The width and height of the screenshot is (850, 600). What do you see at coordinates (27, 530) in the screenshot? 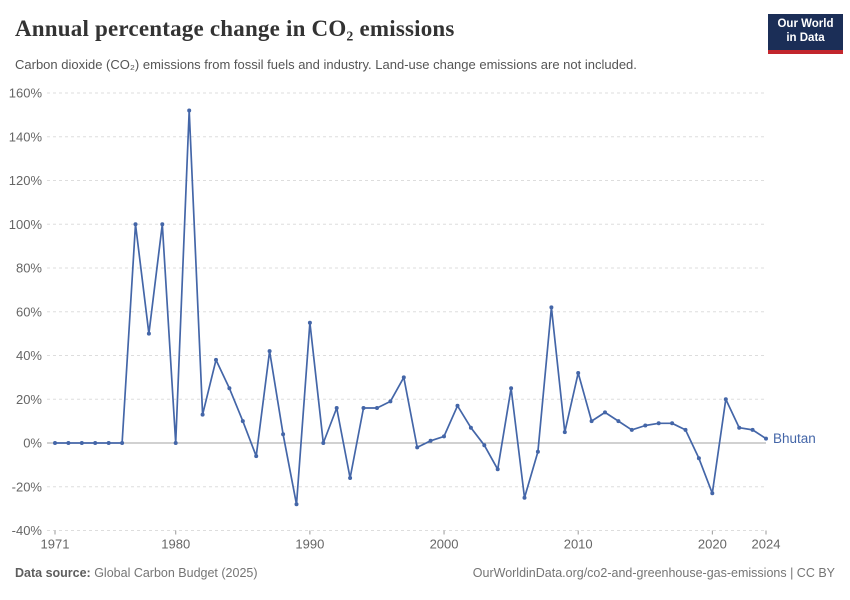
I see `y-axis-tick-label: -40%` at bounding box center [27, 530].